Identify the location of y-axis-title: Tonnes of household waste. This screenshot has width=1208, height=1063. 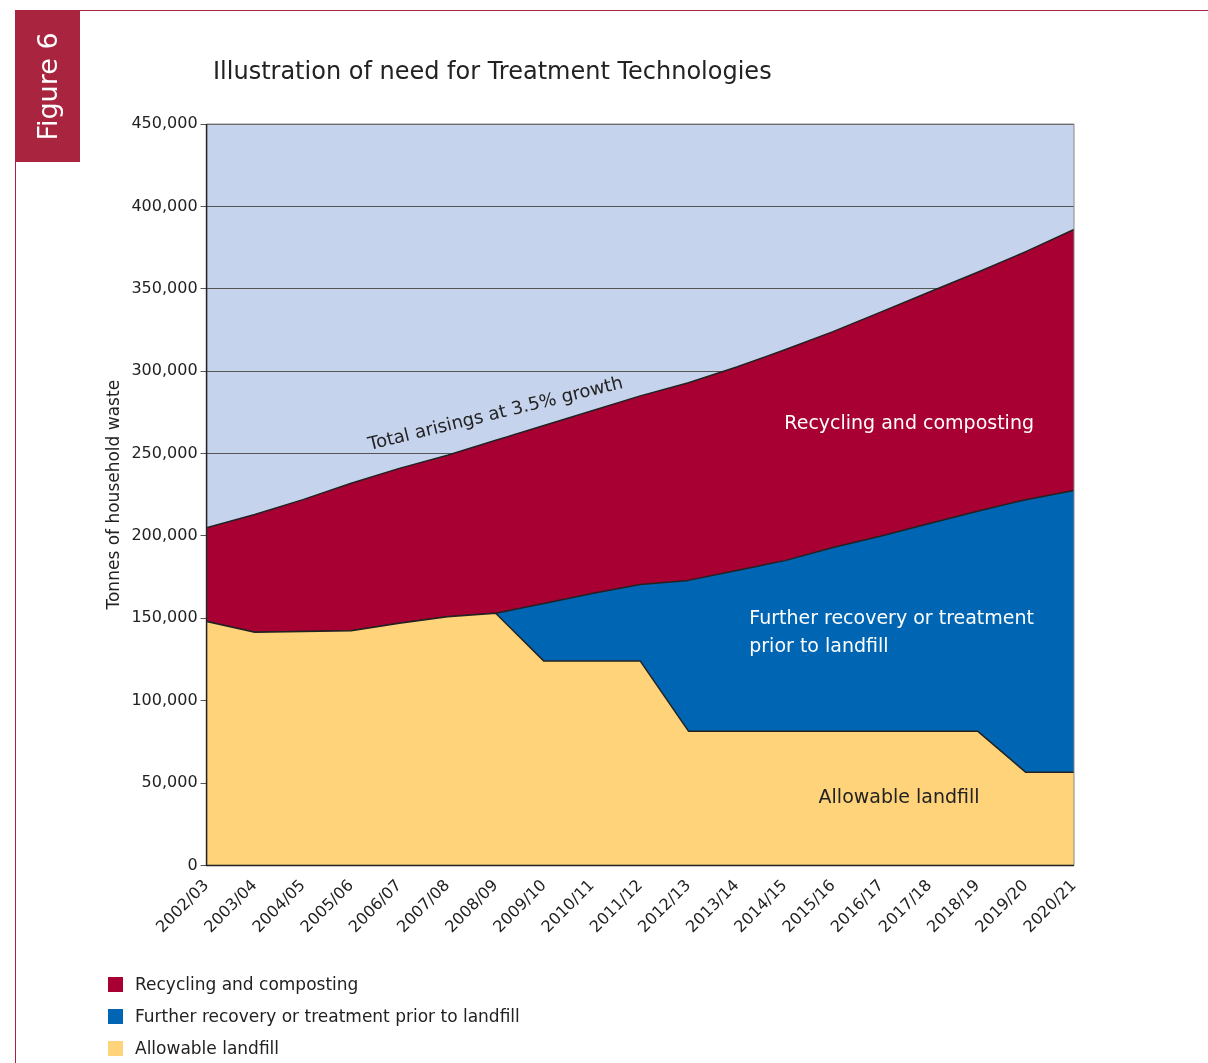
(112, 495).